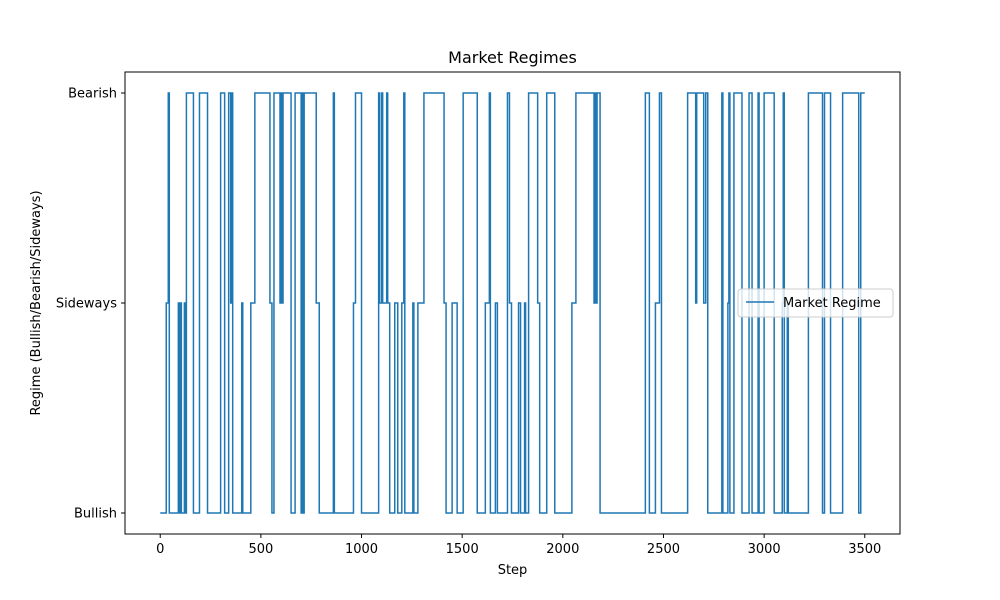  What do you see at coordinates (663, 549) in the screenshot?
I see `x-tick-label: 2500` at bounding box center [663, 549].